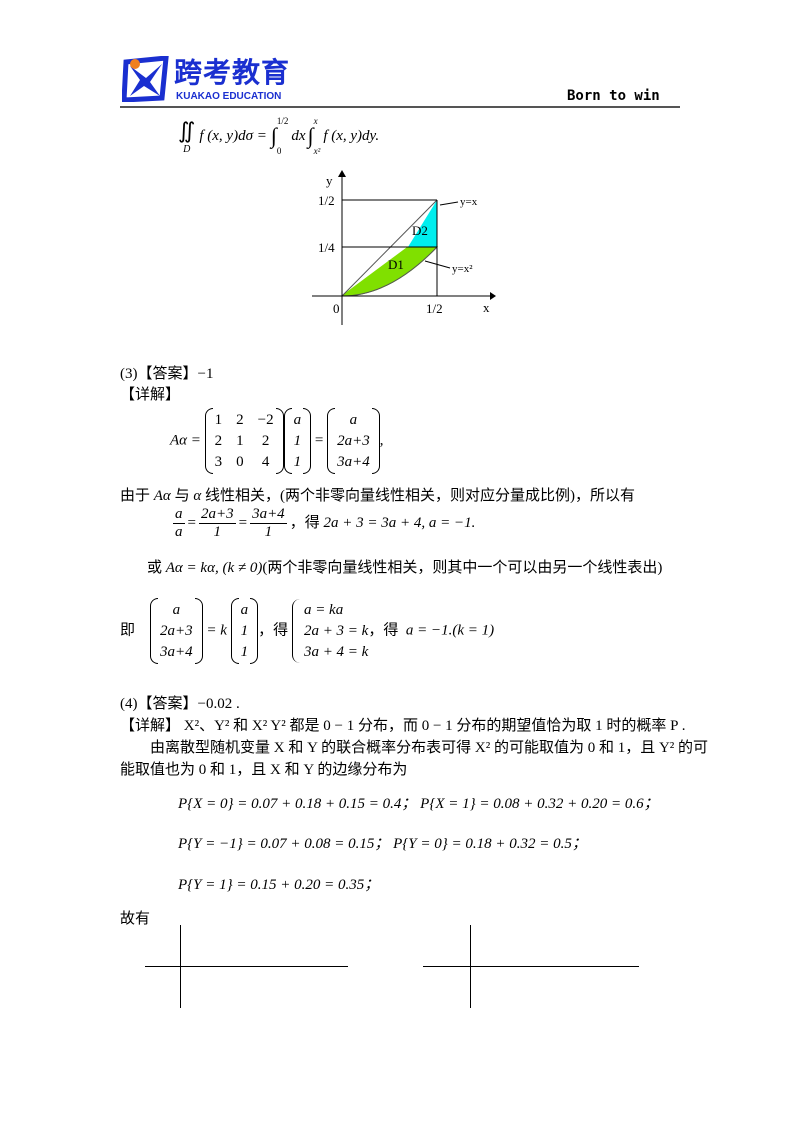  Describe the element at coordinates (400, 107) in the screenshot. I see `header-divider` at that location.